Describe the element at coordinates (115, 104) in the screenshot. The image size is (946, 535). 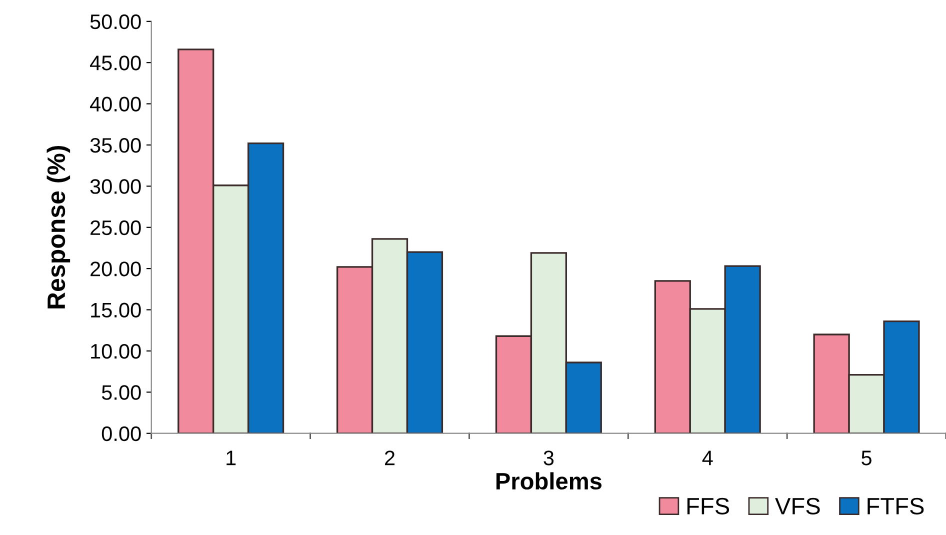
I see `y-tick-label: 40.00` at that location.